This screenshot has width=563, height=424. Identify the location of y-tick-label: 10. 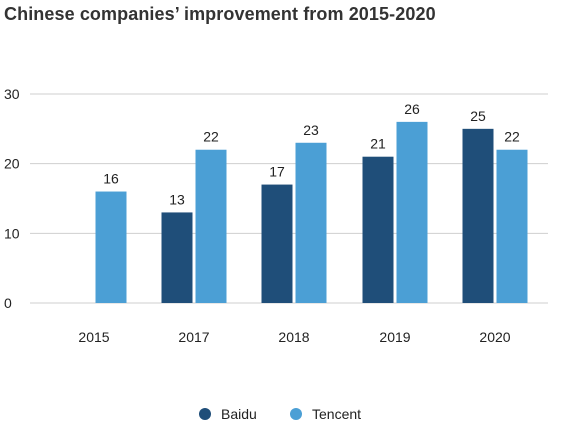
(12, 233).